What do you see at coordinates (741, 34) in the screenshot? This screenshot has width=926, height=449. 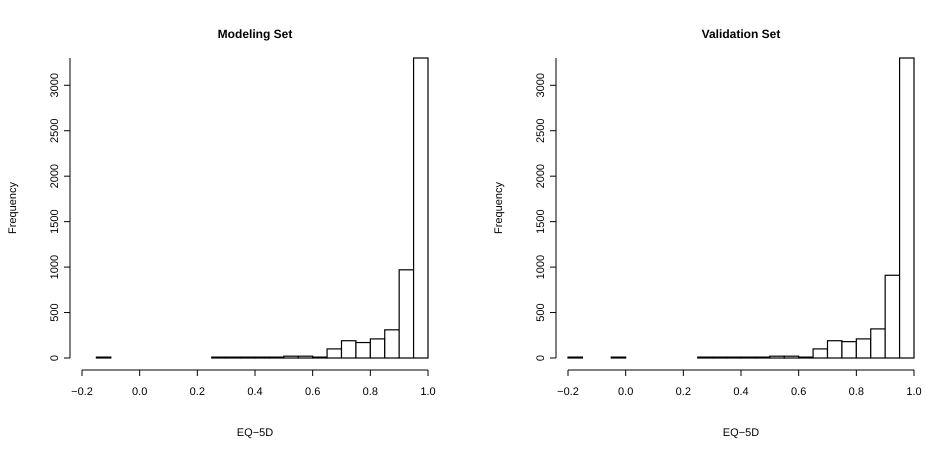 I see `chart-title: Validation Set` at bounding box center [741, 34].